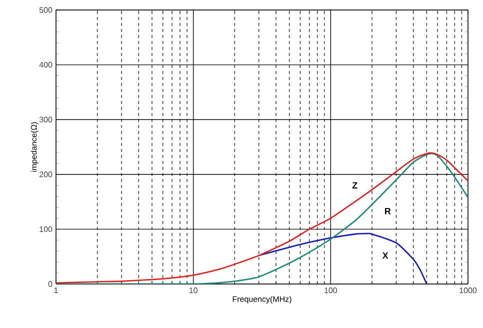 This screenshot has width=483, height=328. Describe the element at coordinates (387, 211) in the screenshot. I see `series-label: R` at that location.